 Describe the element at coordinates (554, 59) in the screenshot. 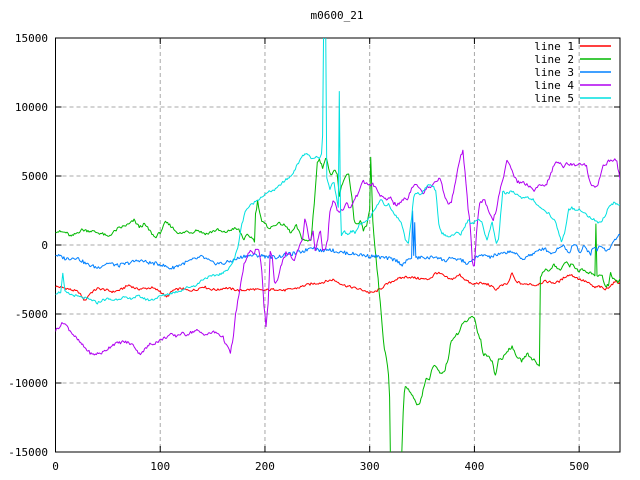

I see `legend-label: line 2` at that location.